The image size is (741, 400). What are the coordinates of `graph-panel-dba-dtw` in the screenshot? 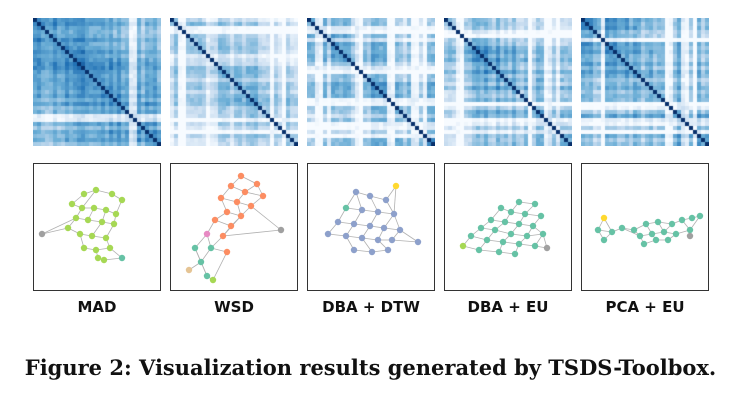 It's located at (371, 227).